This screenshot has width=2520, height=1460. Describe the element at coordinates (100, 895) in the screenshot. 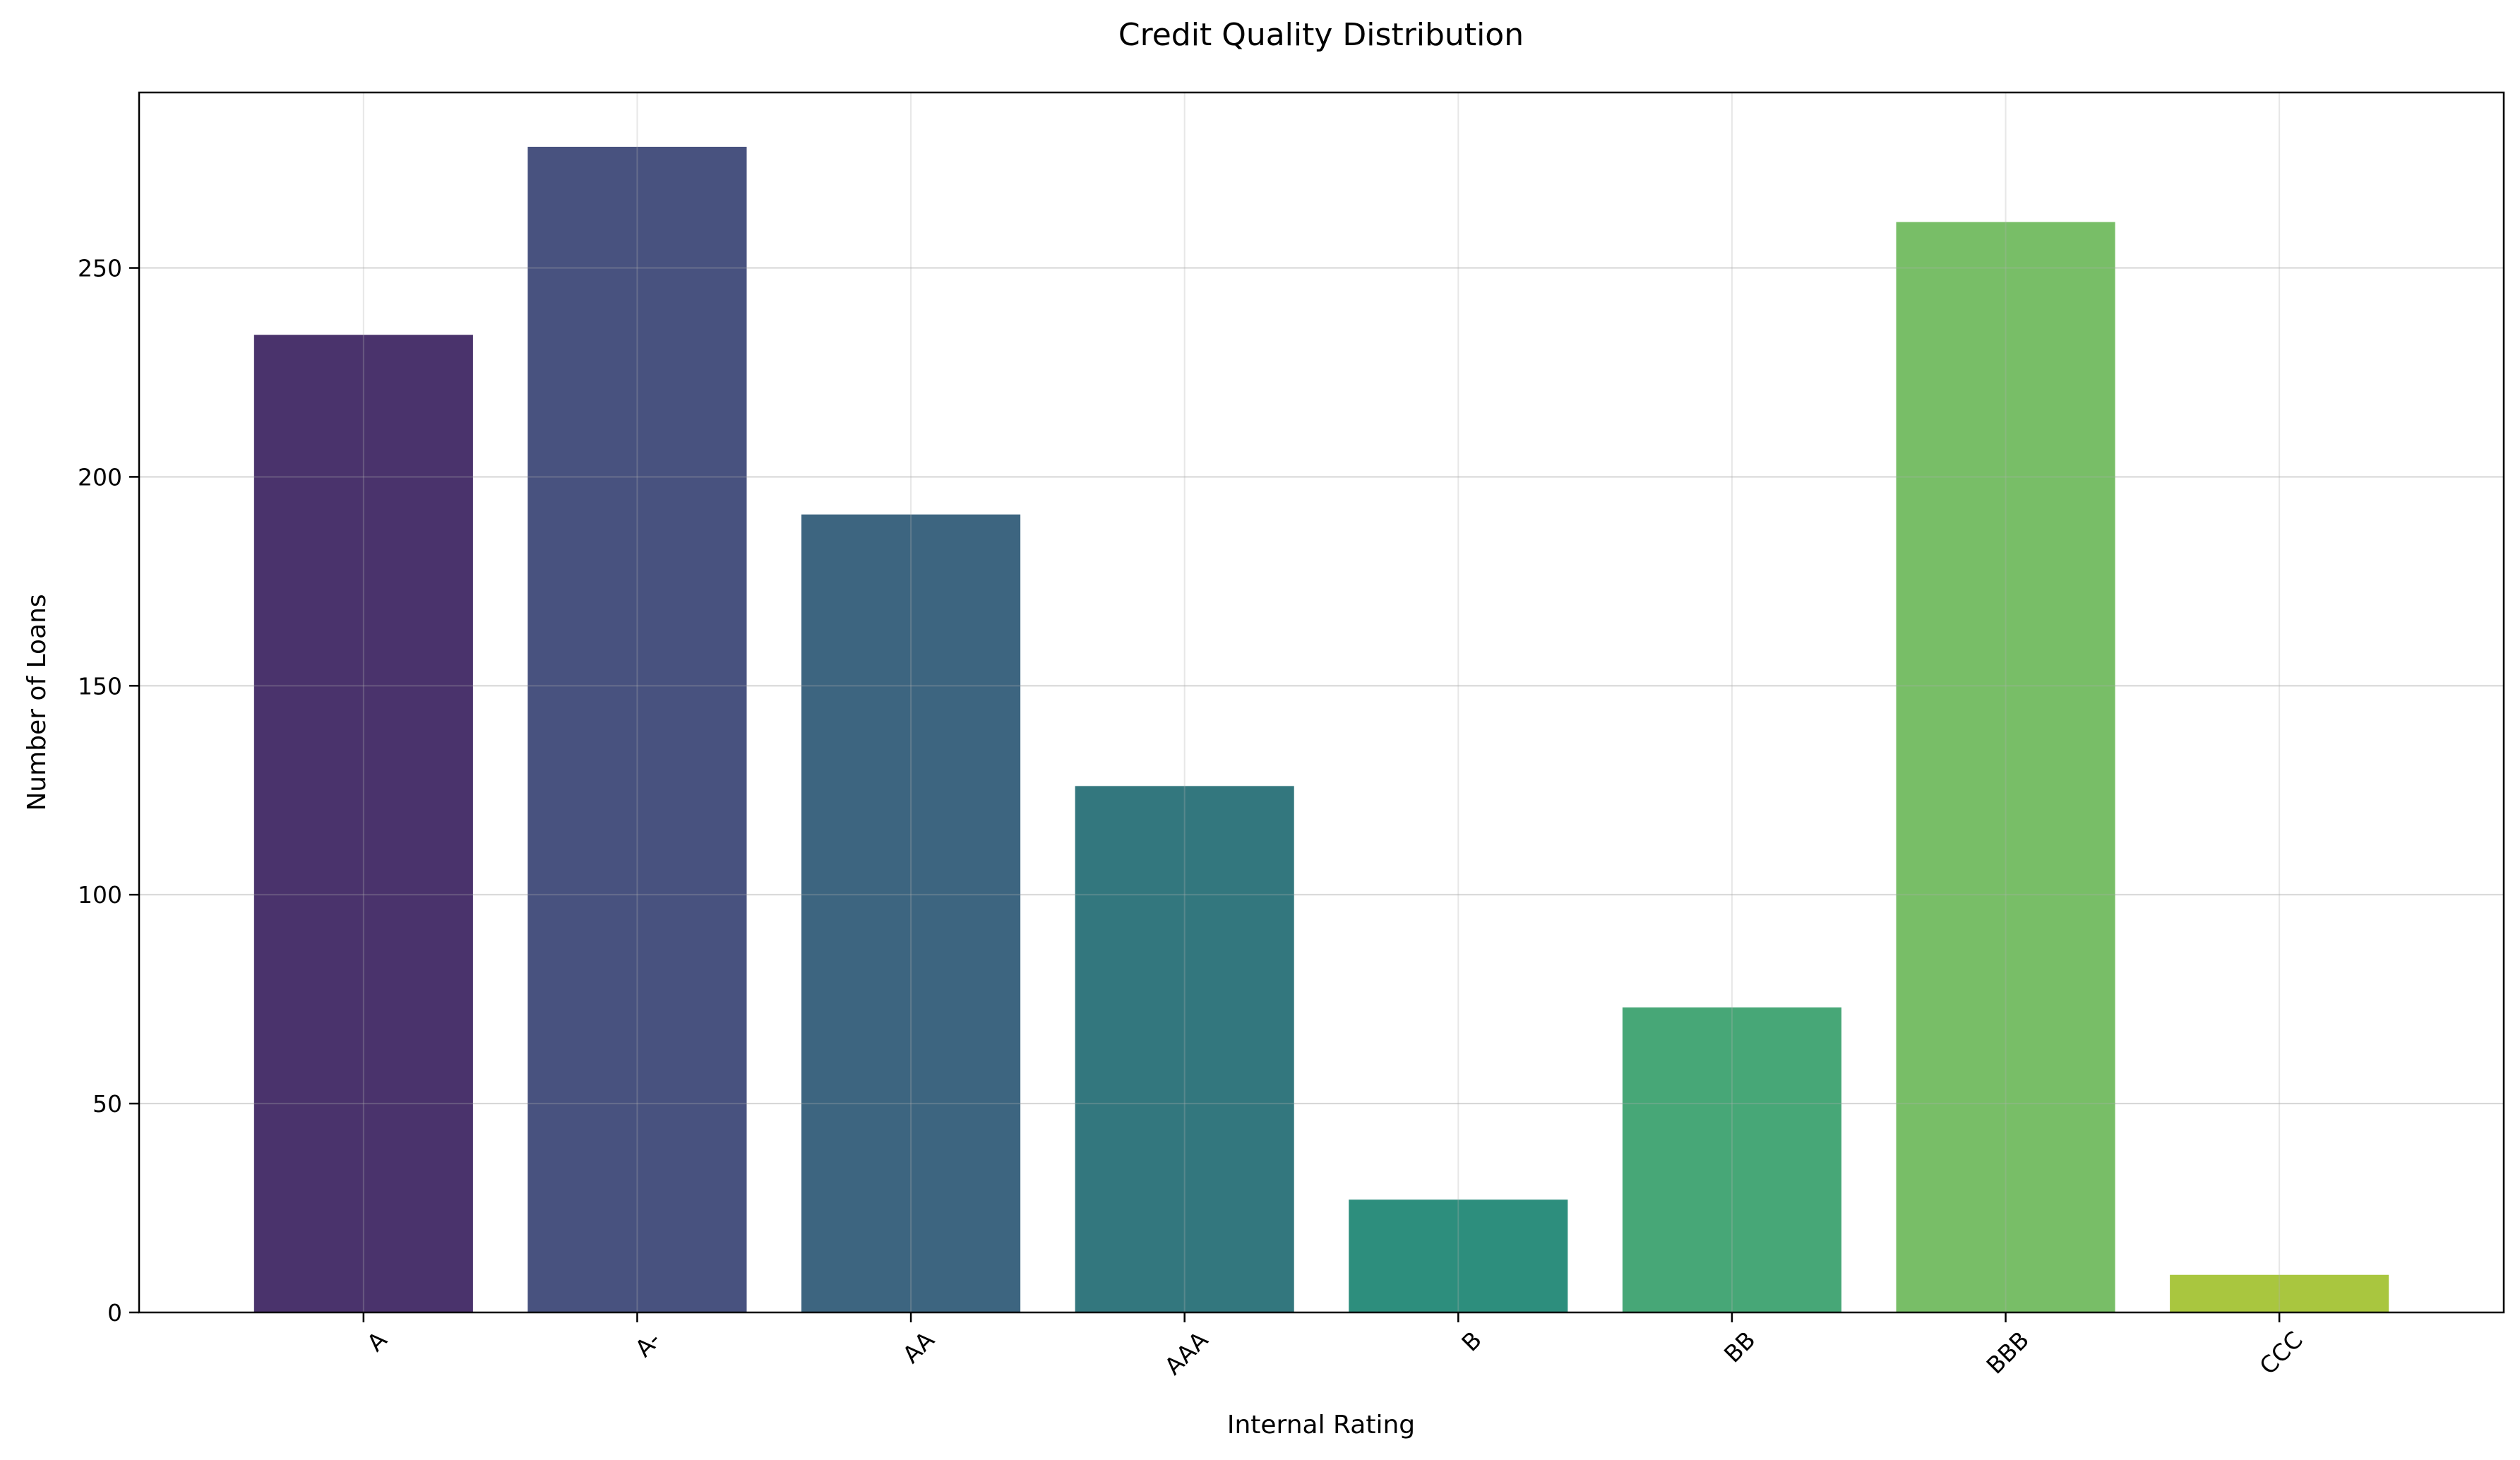

I see `y-tick-label: 100` at that location.